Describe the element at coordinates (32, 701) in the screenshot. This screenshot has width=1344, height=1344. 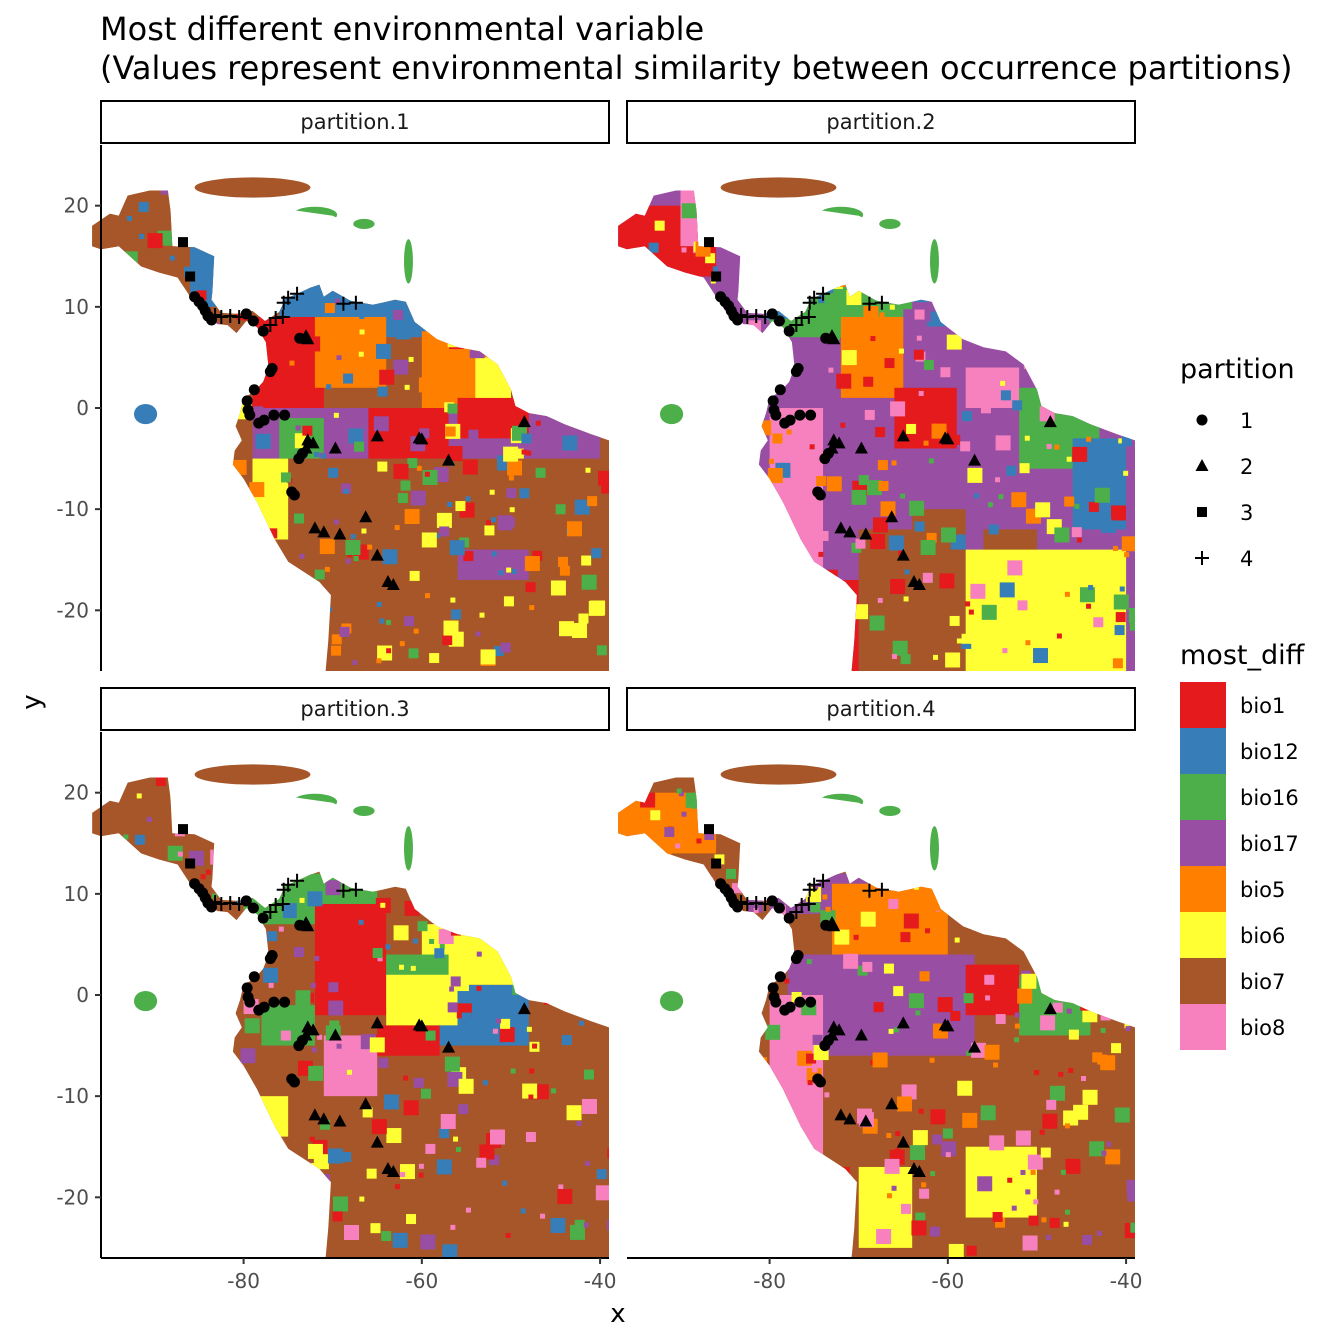
I see `y-axis-title: y` at that location.